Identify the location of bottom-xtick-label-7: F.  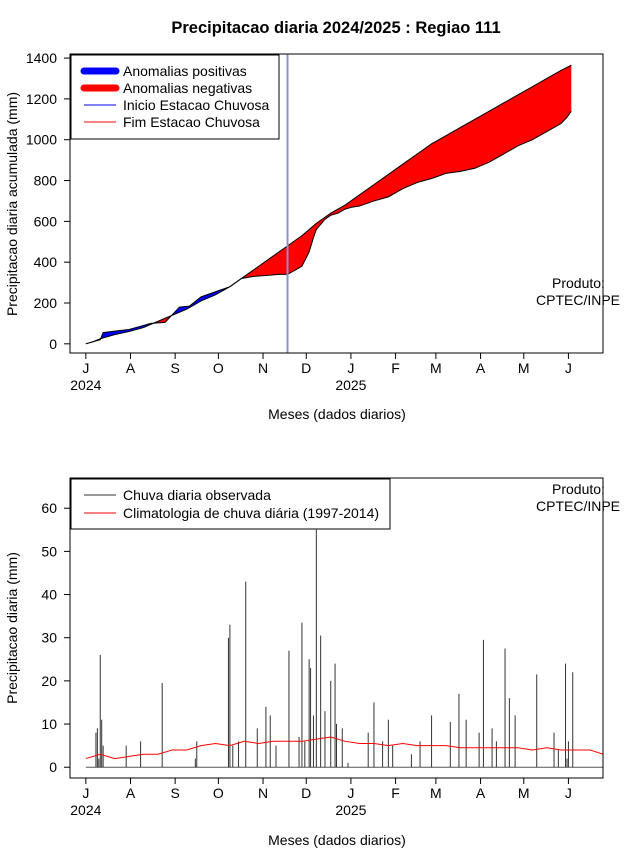
(395, 793).